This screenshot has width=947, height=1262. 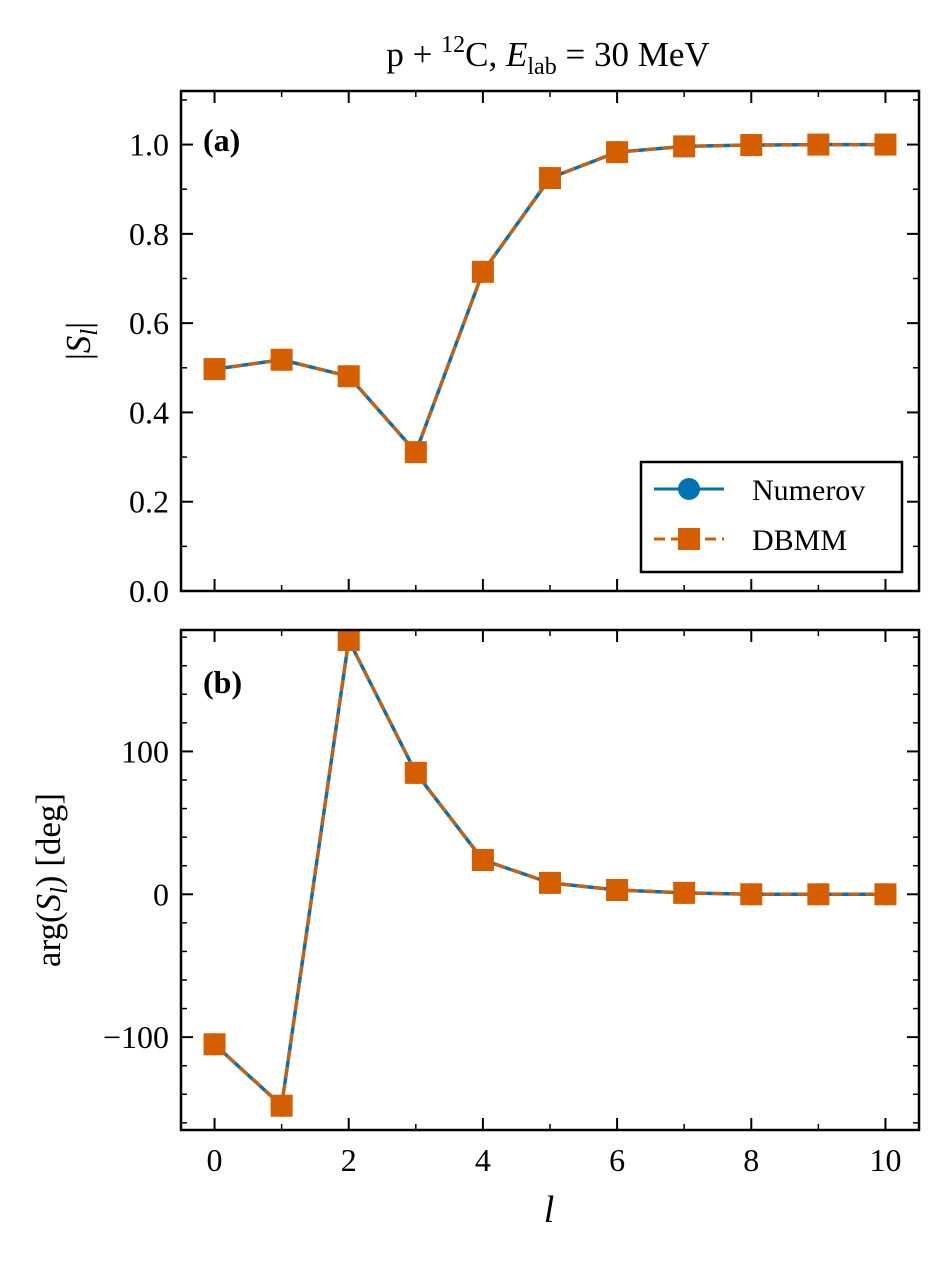 What do you see at coordinates (547, 56) in the screenshot?
I see `chart-title: p + 12C, Elab = 30 MeV` at bounding box center [547, 56].